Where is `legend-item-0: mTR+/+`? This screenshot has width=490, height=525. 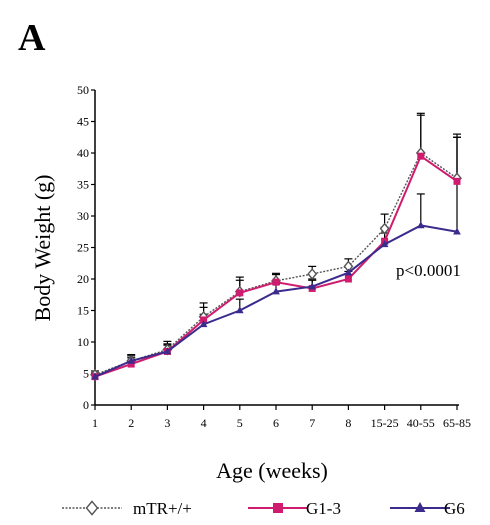 legend-item-0: mTR+/+ is located at coordinates (127, 508).